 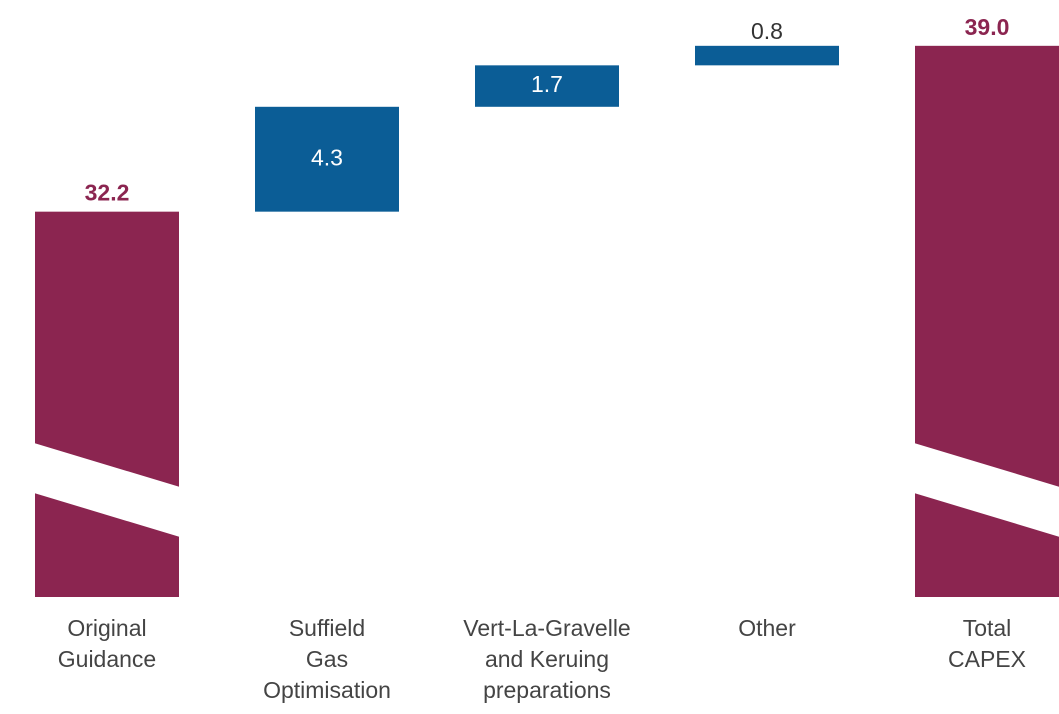 I want to click on x-tick-label: preparations, so click(x=547, y=690).